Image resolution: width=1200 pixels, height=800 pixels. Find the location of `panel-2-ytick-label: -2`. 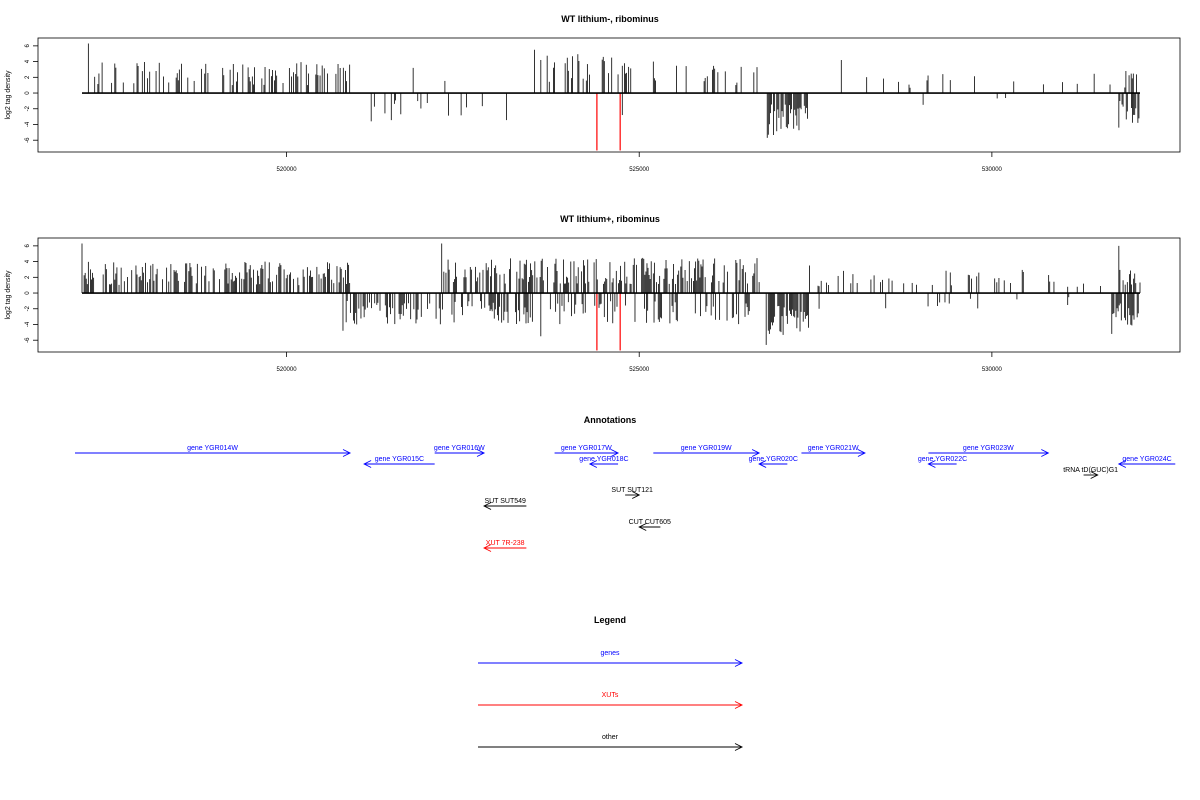

panel-2-ytick-label: -2 is located at coordinates (28, 308).